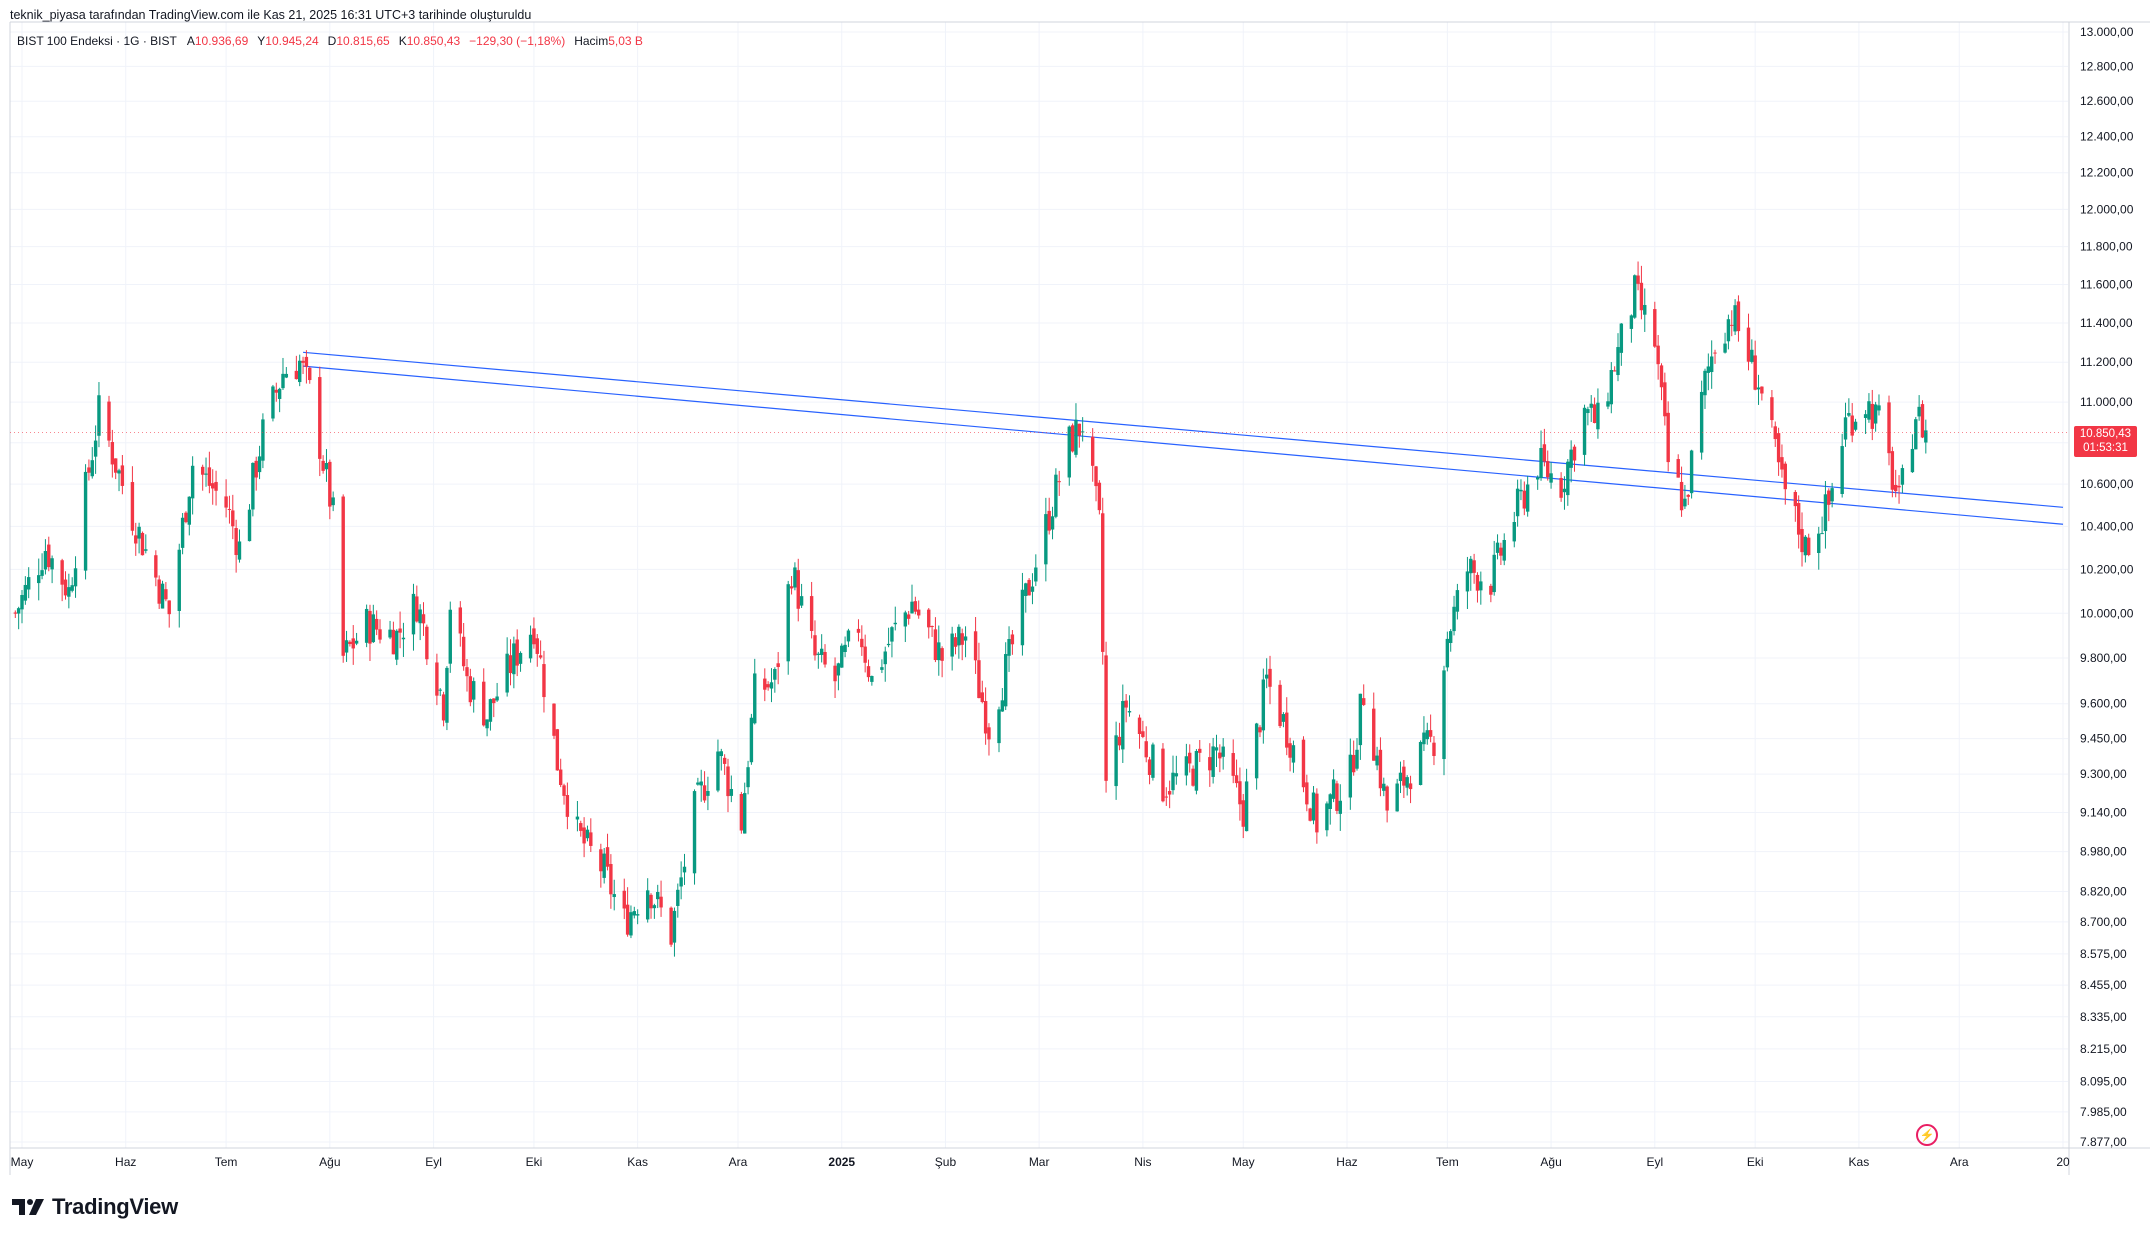 The image size is (2150, 1235). I want to click on time-tick-label: Ara, so click(1959, 1162).